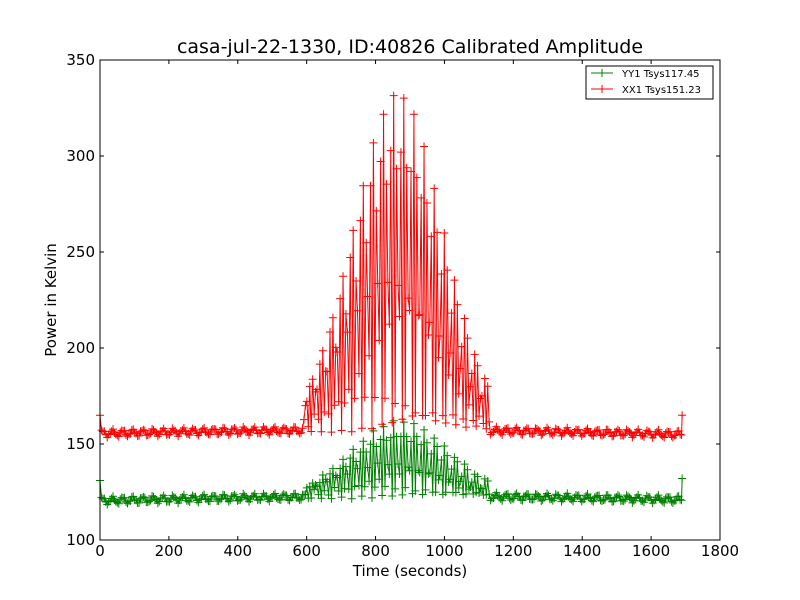 This screenshot has width=800, height=600. Describe the element at coordinates (80, 156) in the screenshot. I see `y-tick-label: 300` at that location.